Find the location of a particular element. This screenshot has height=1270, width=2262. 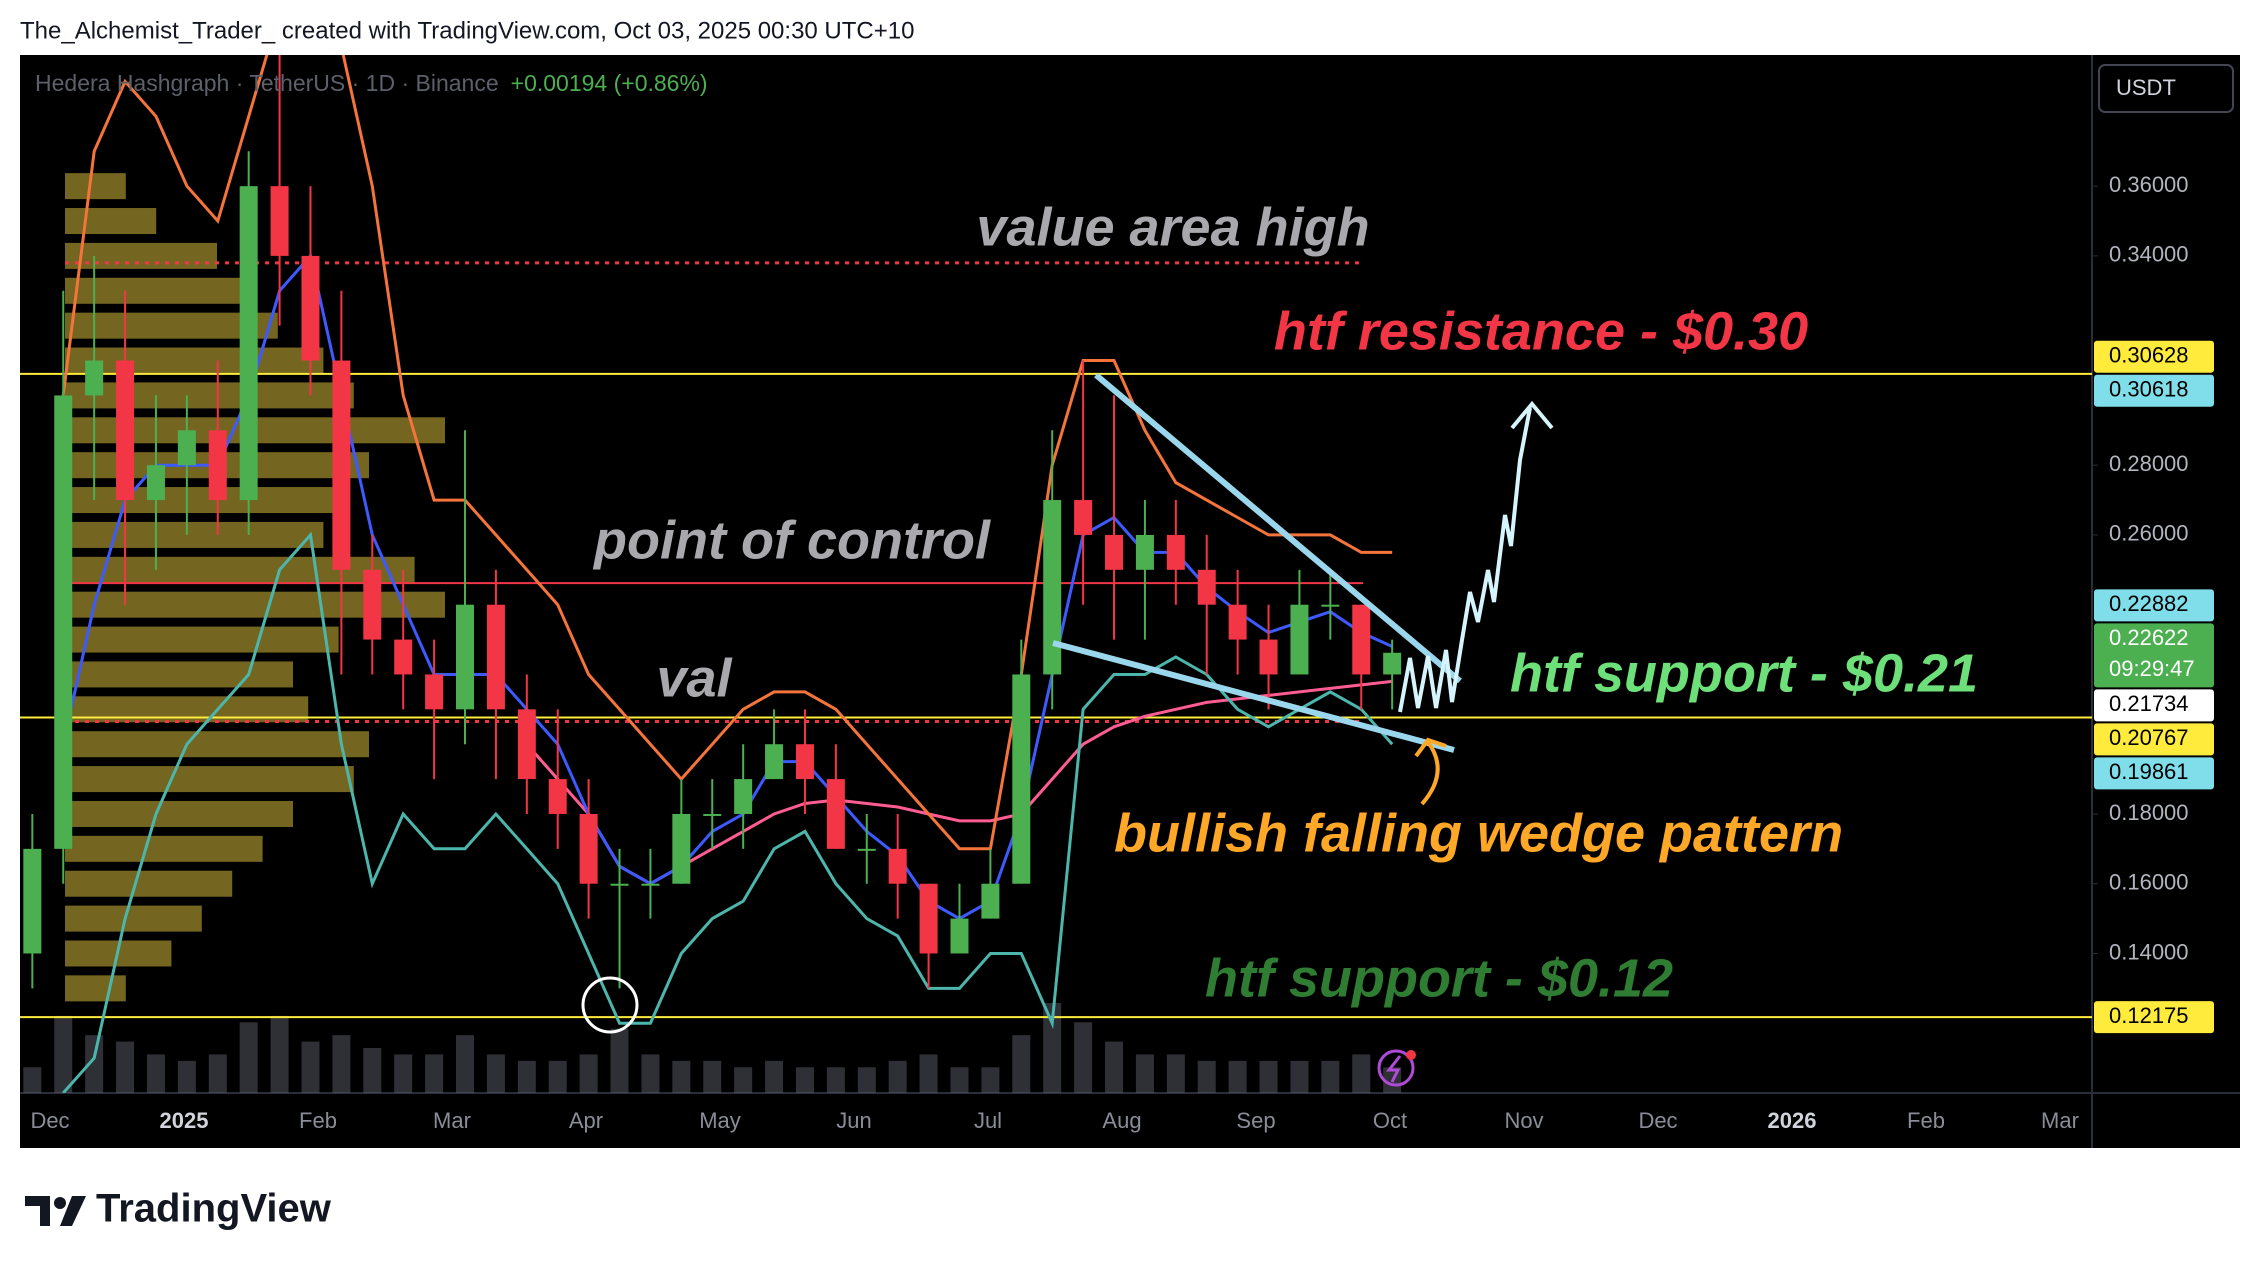

event-icon is located at coordinates (1396, 1068).